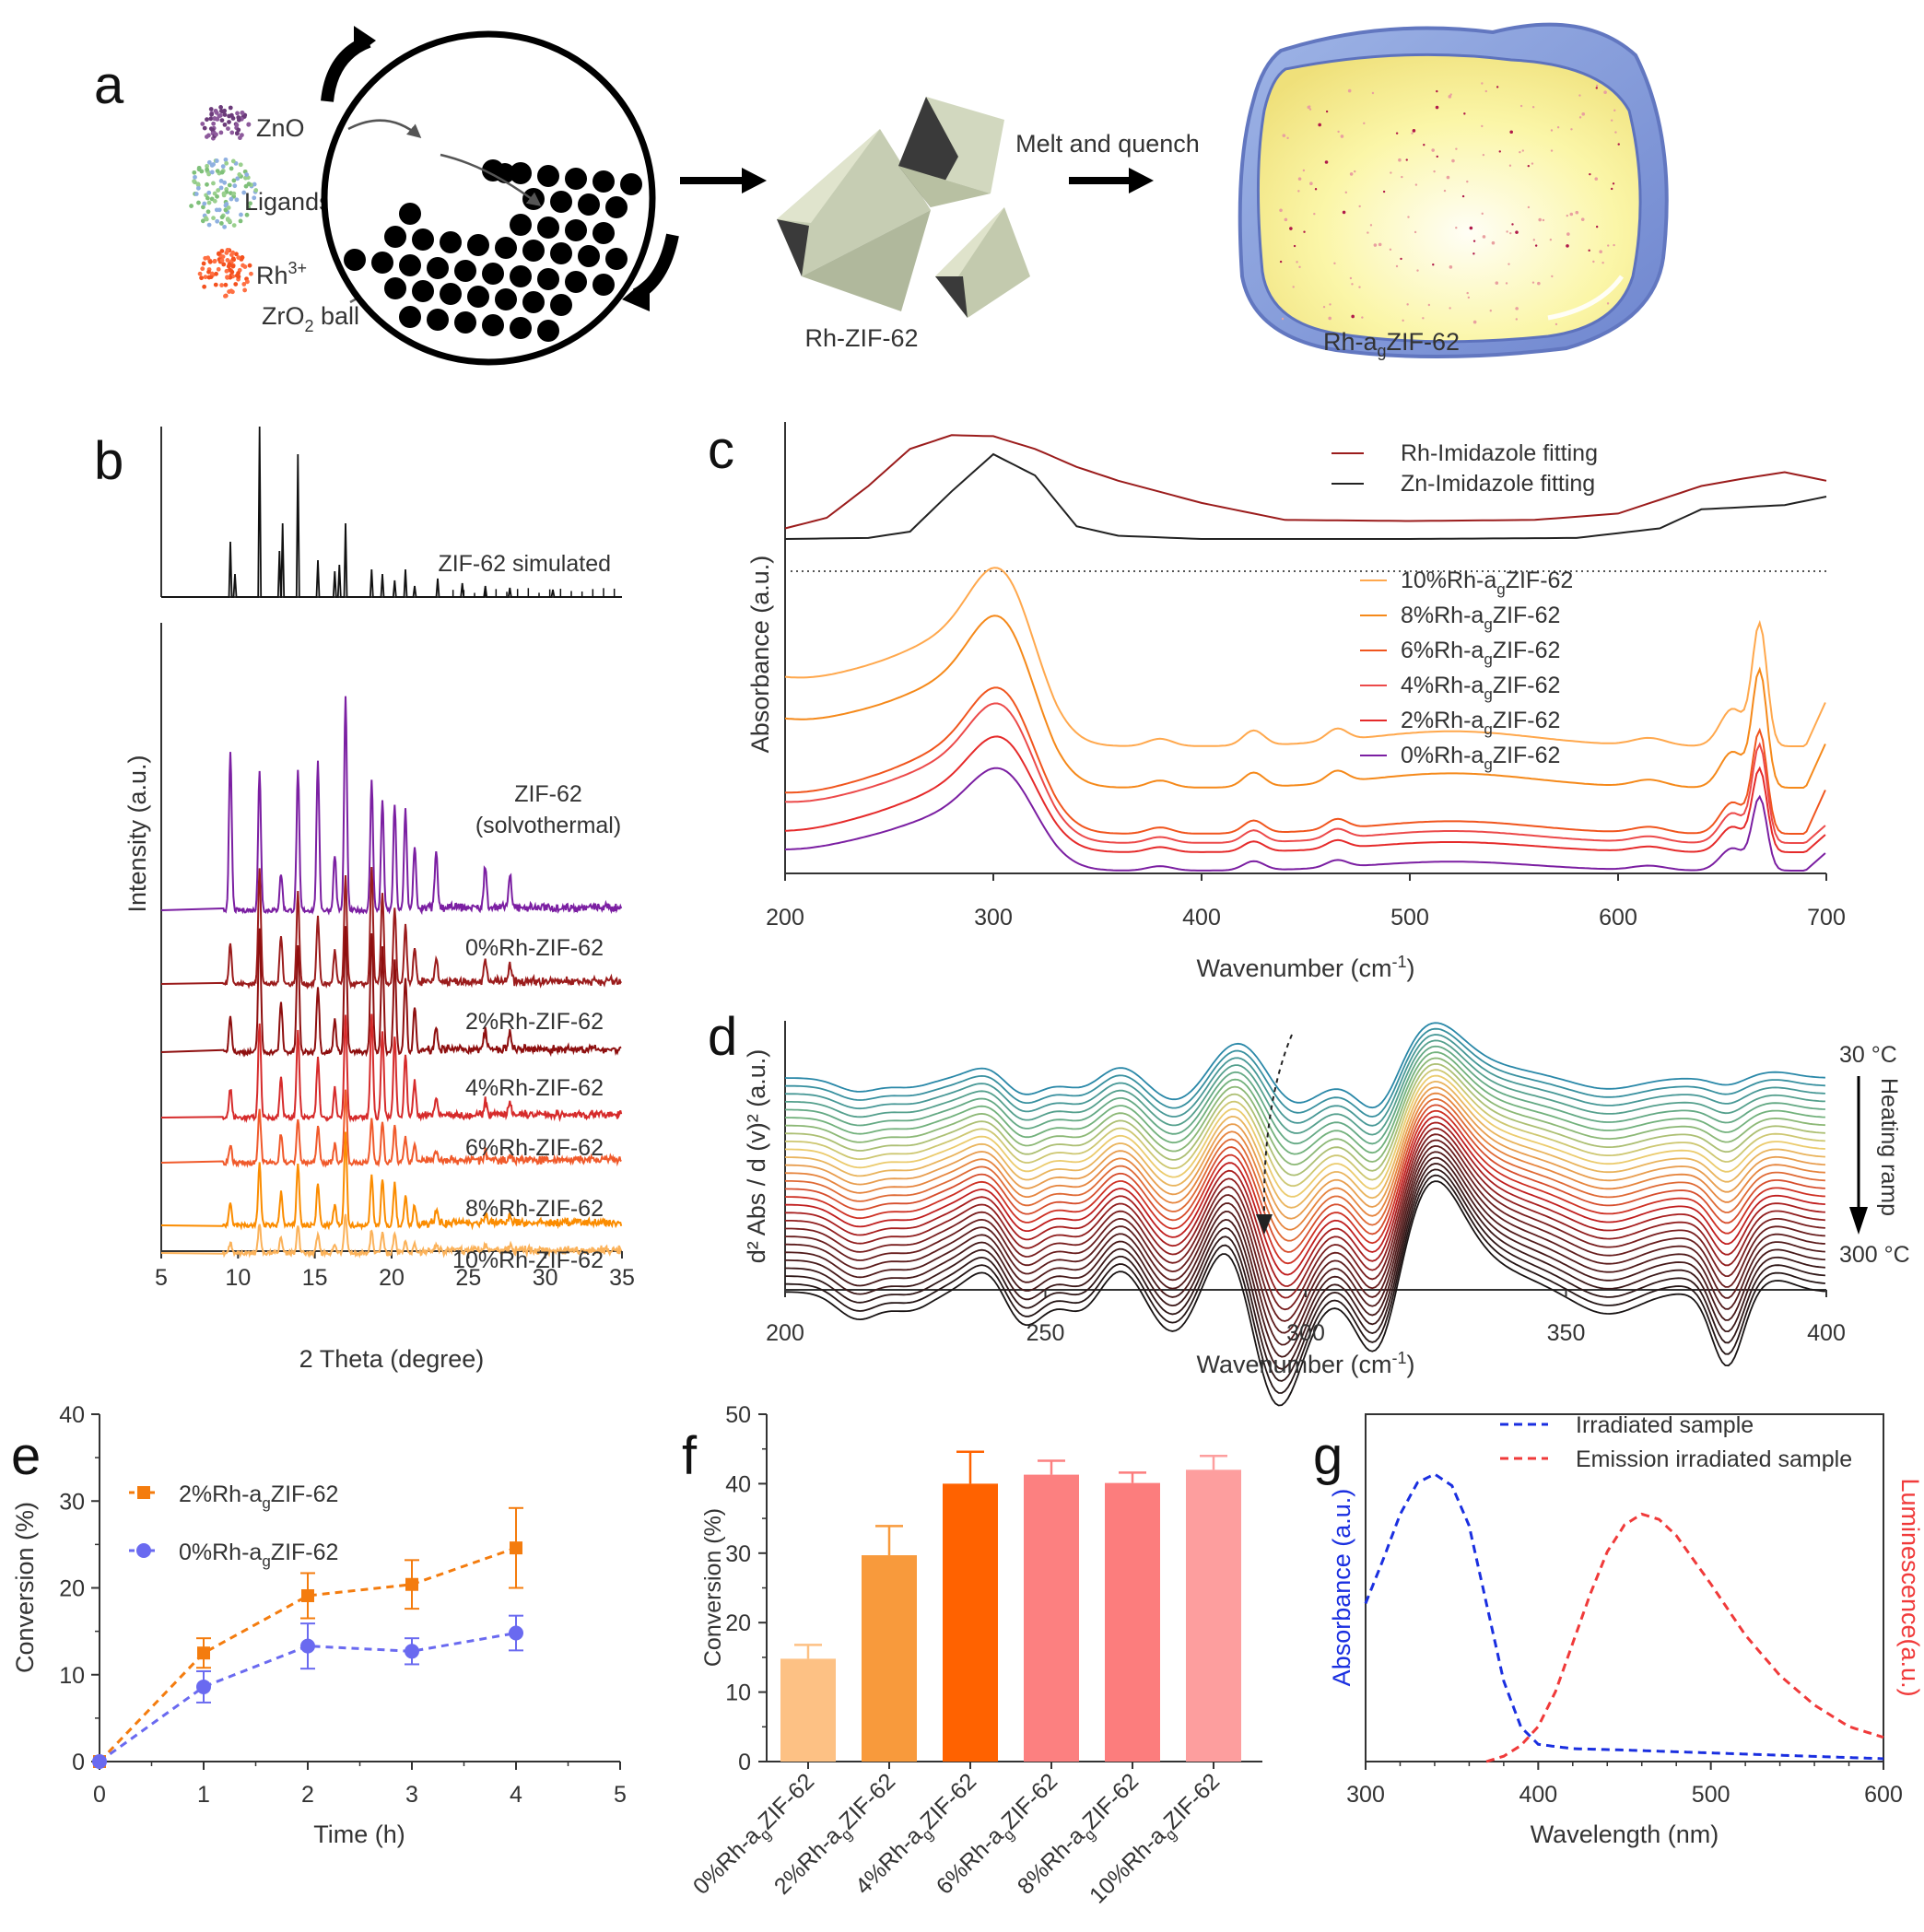  Describe the element at coordinates (548, 825) in the screenshot. I see `solvothermal-label-2: (solvothermal)` at that location.